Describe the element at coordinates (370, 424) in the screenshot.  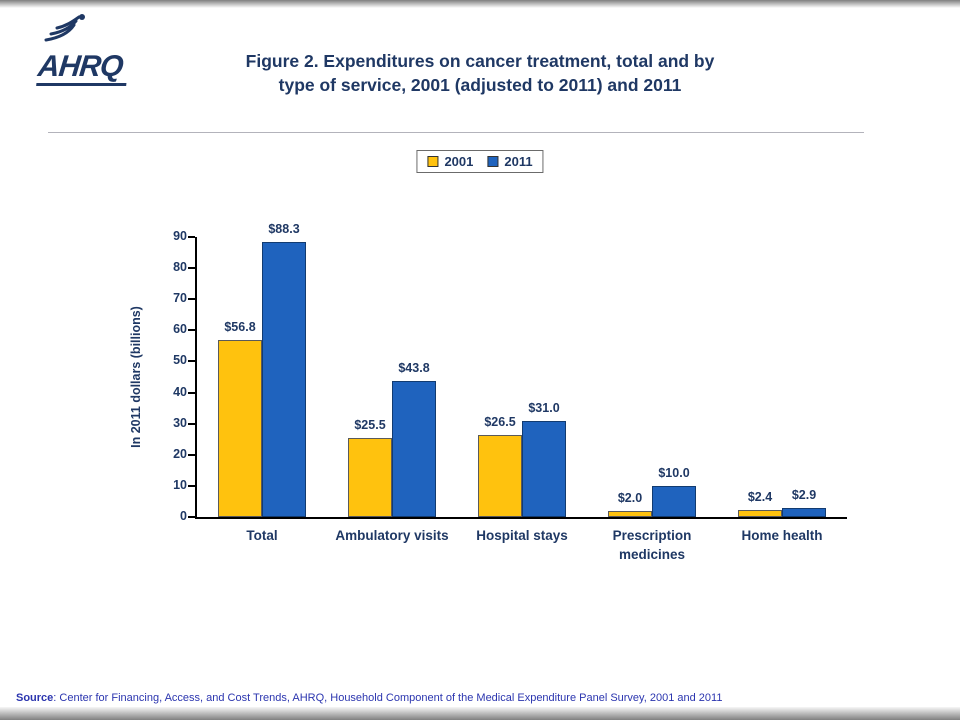
I see `value-label-2001-ambulatory-visits: $25.5` at that location.